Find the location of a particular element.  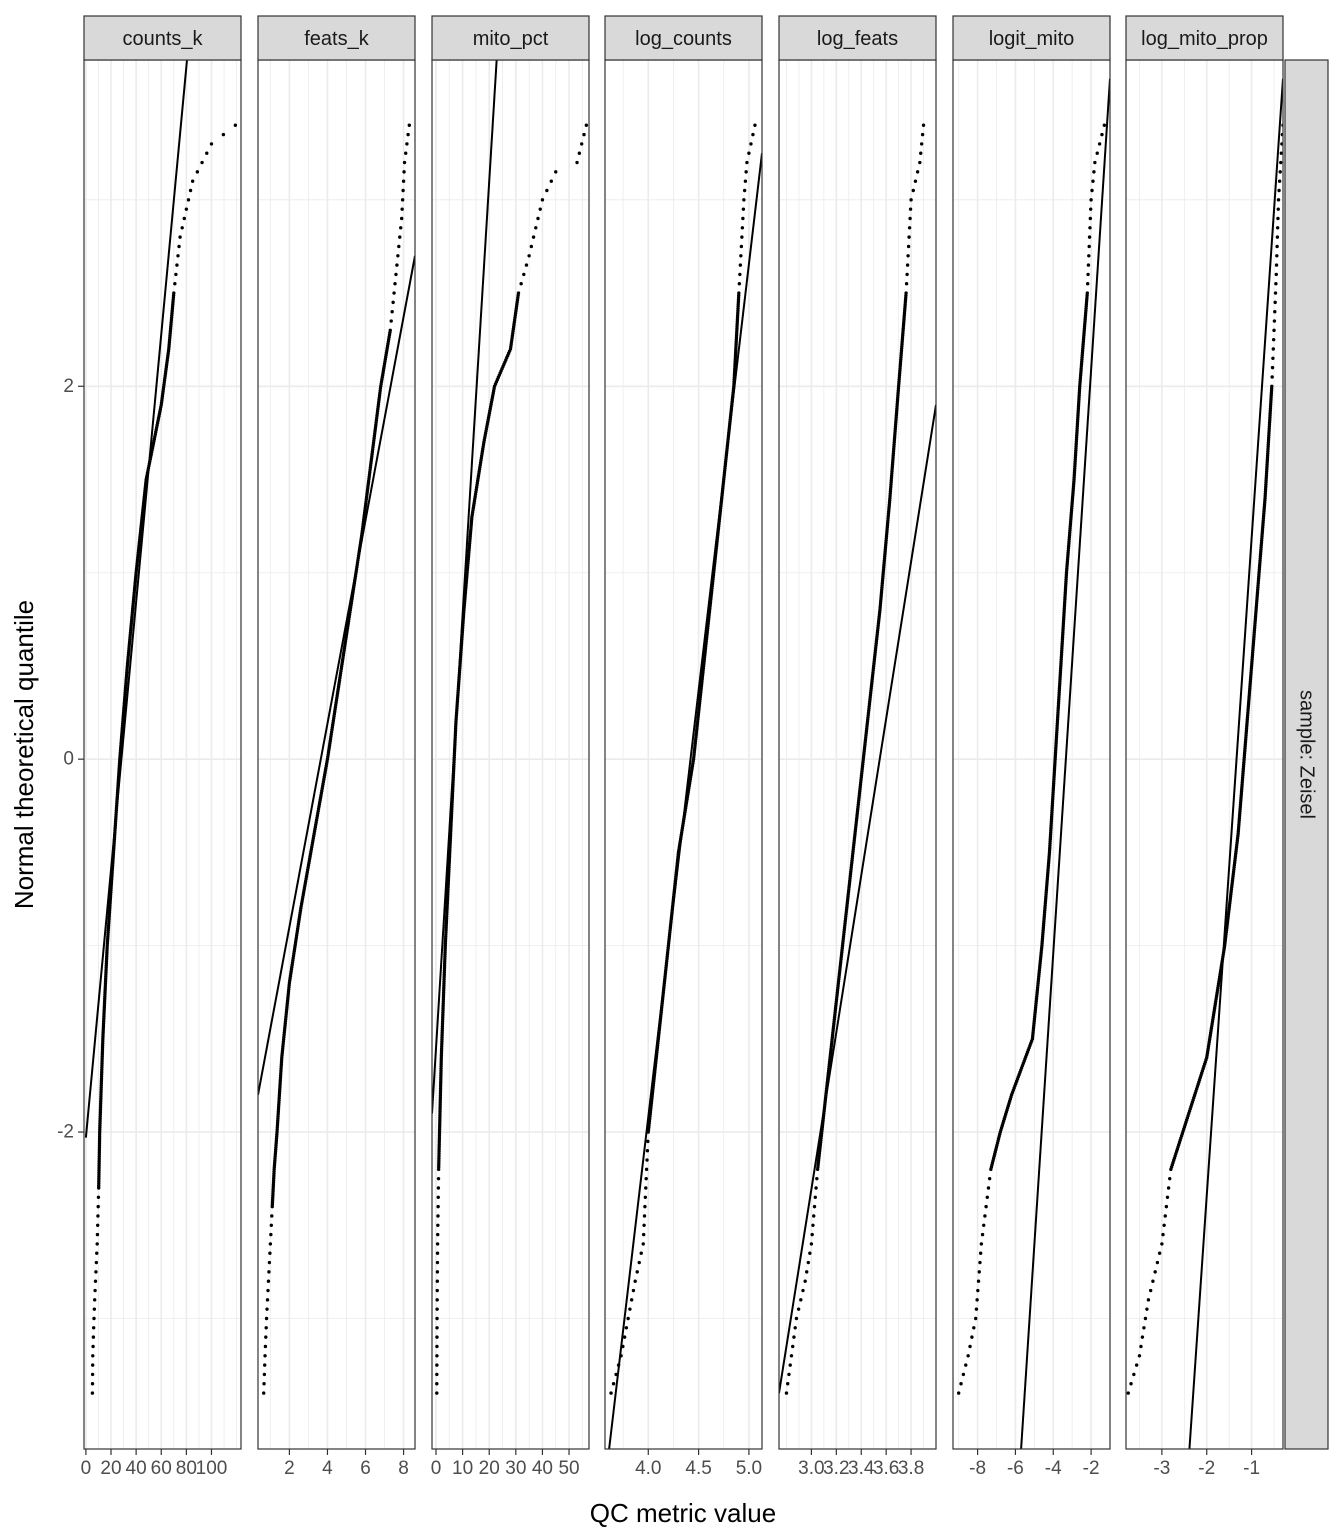

y-axis: -2 0 2 is located at coordinates (70, 759).